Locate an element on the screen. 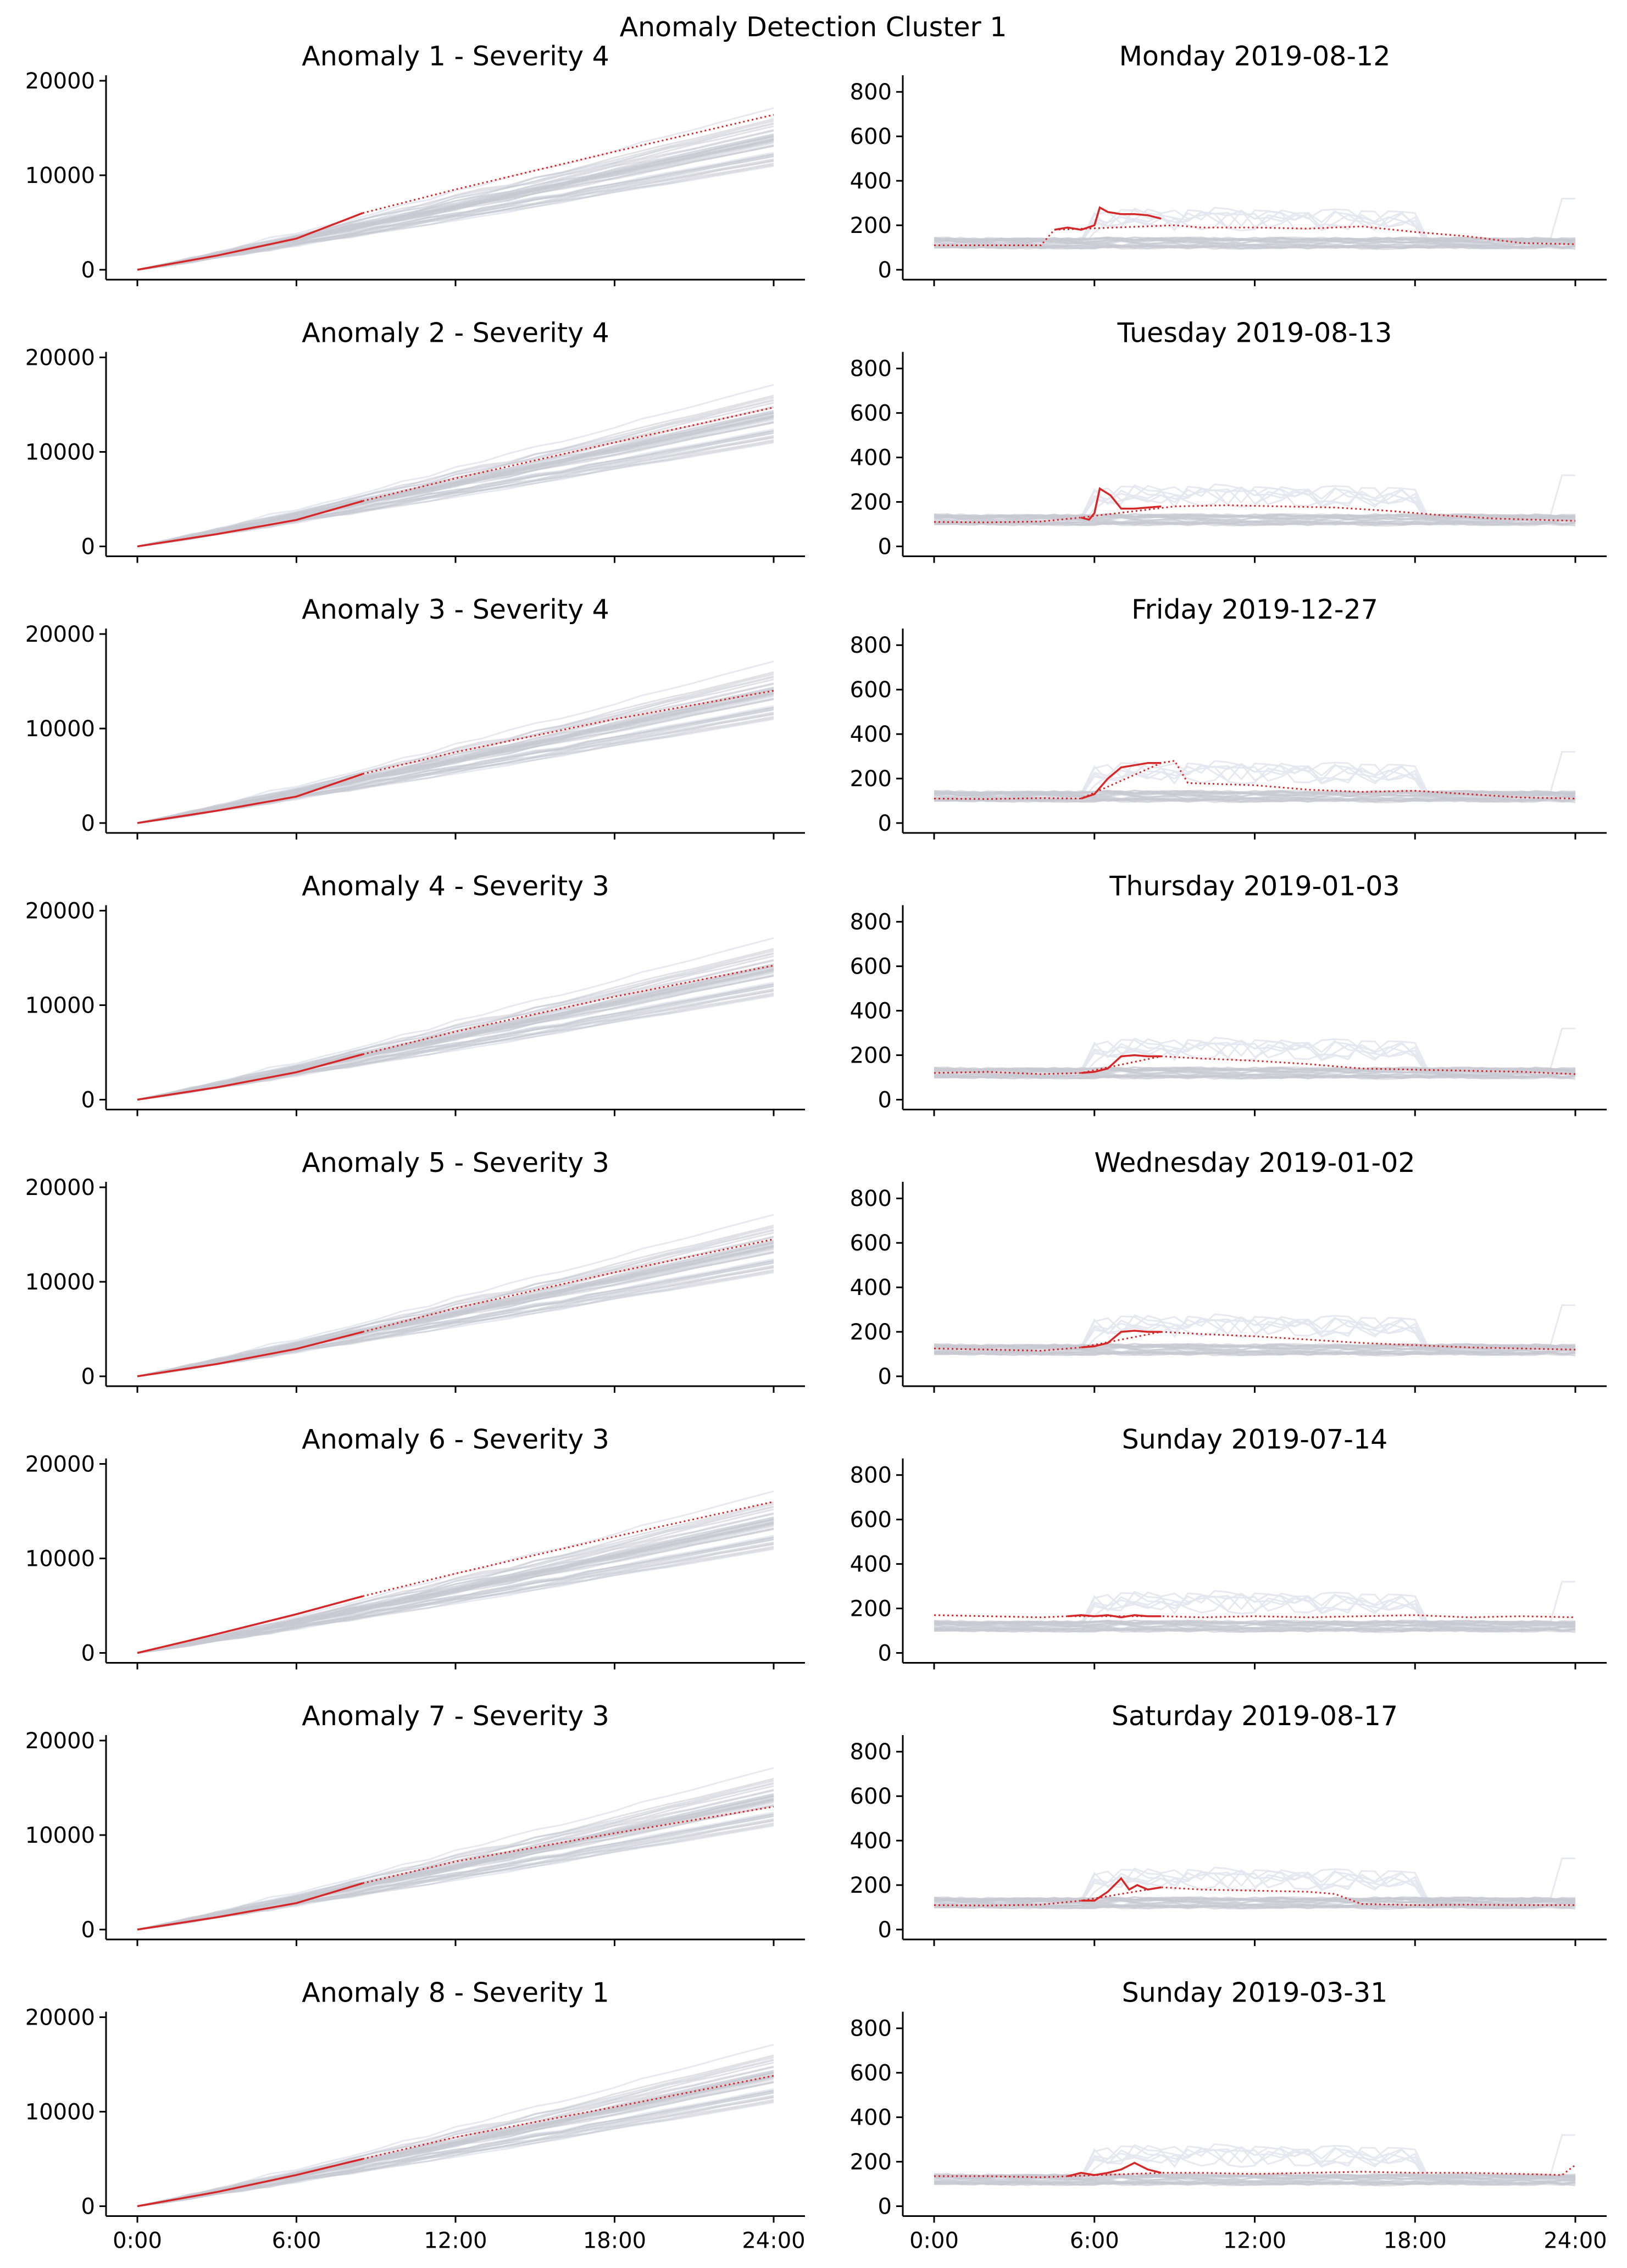 The width and height of the screenshot is (1627, 2268). axes-panel-6: Anomaly 6 - Severity 3 0 10000 20000 is located at coordinates (415, 1547).